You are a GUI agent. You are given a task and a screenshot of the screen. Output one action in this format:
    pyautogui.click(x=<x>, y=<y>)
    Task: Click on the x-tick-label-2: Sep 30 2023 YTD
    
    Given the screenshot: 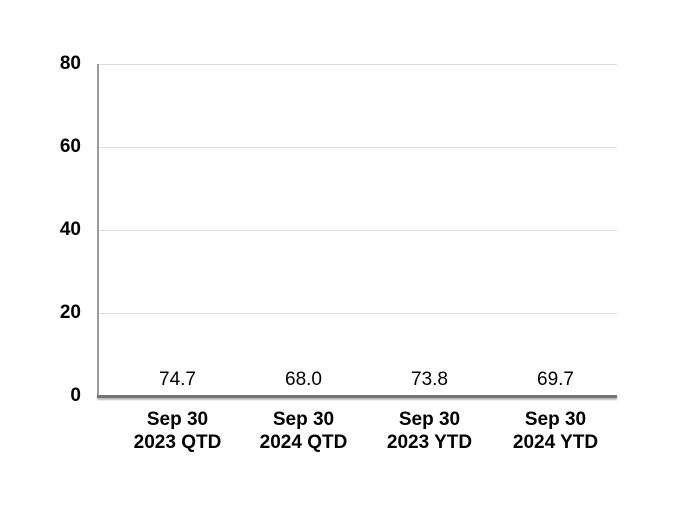 What is the action you would take?
    pyautogui.click(x=429, y=431)
    